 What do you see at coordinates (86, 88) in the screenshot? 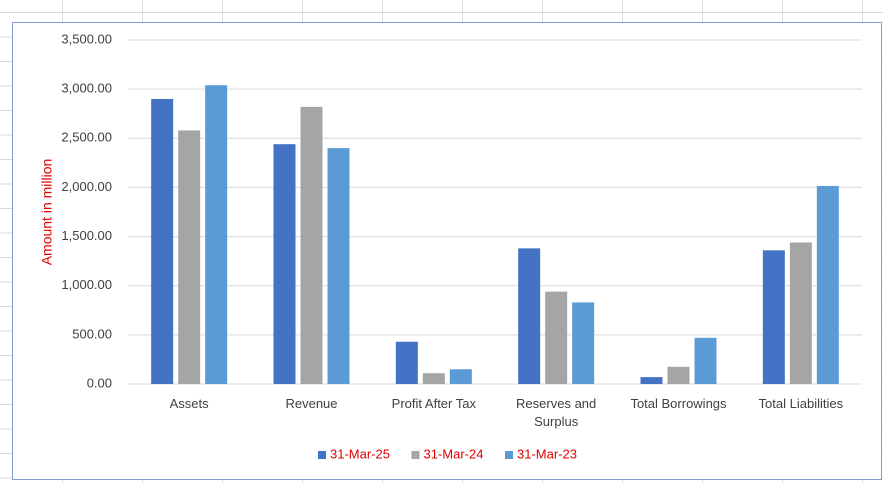
I see `y-tick-label: 3,000.00` at bounding box center [86, 88].